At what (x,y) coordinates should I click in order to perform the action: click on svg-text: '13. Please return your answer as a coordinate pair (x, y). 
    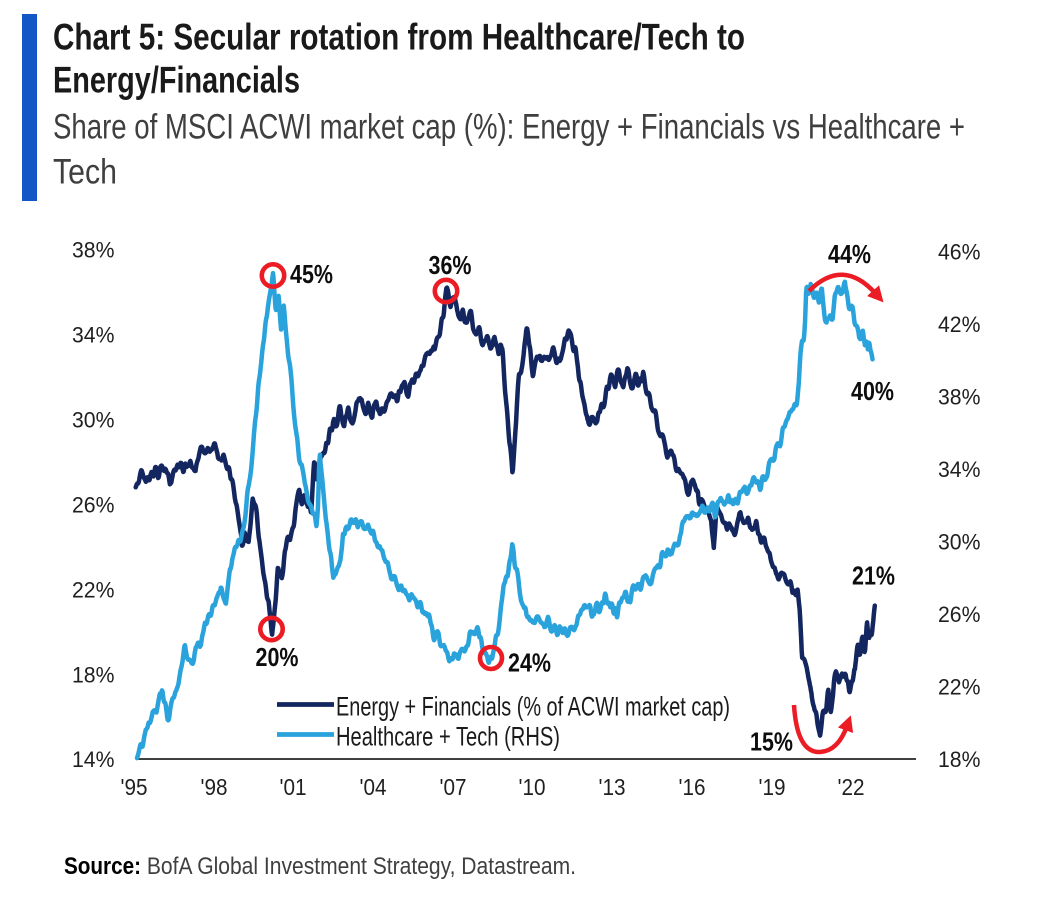
    Looking at the image, I should click on (612, 787).